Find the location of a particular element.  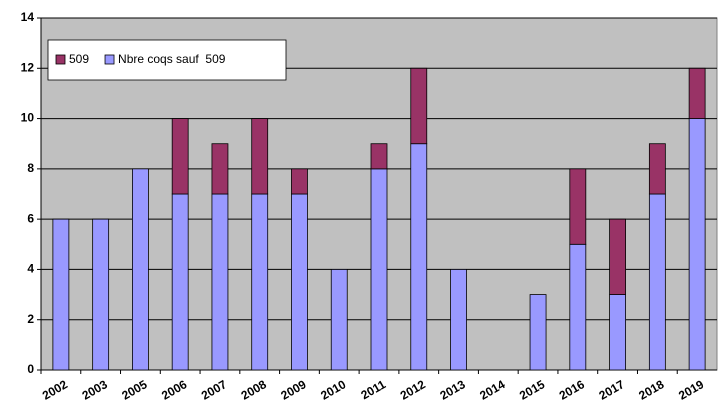

x-tick-label: 2008 is located at coordinates (254, 390).